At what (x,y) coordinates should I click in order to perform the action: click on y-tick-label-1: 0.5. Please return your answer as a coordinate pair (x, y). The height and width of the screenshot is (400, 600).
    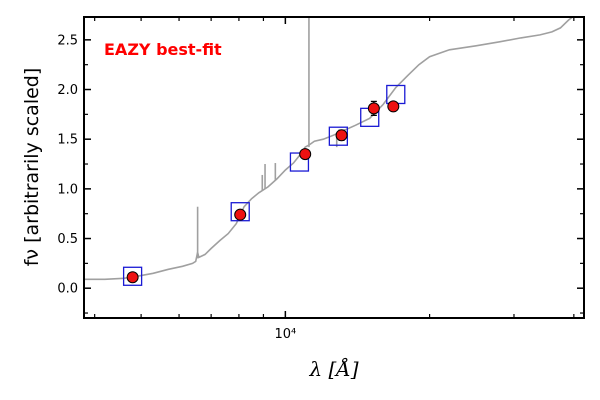
    Looking at the image, I should click on (67, 239).